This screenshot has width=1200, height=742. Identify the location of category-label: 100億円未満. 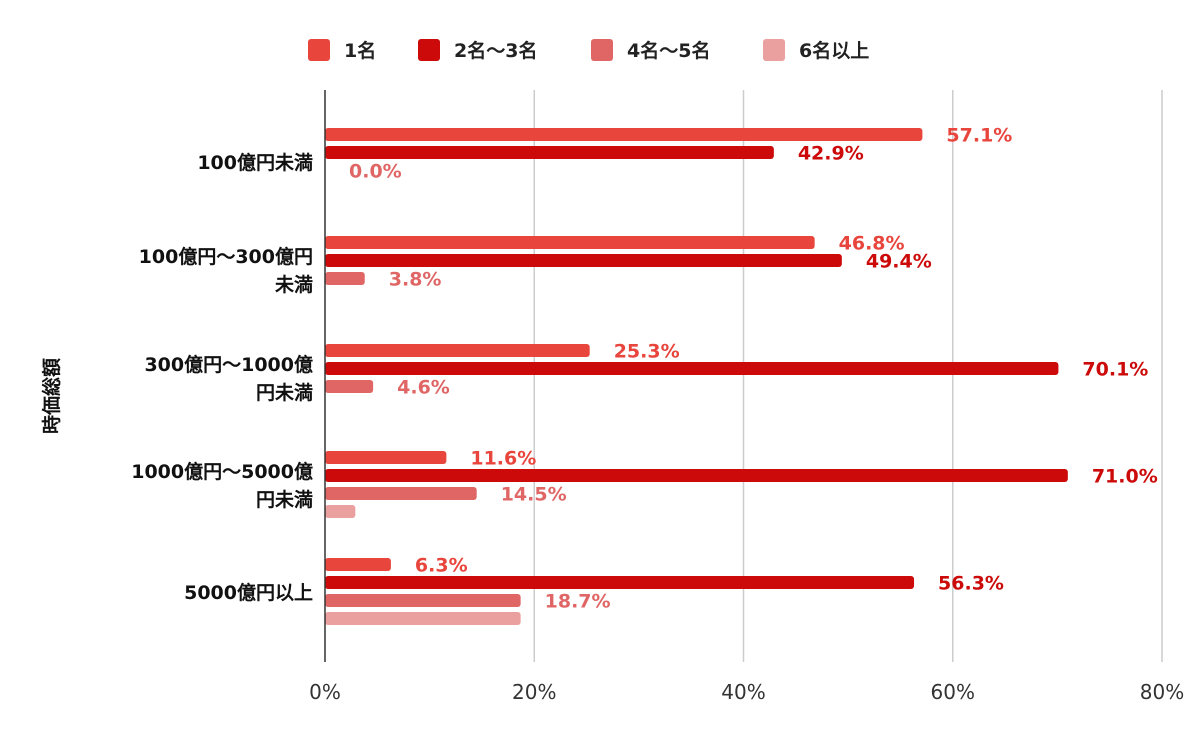
(255, 162).